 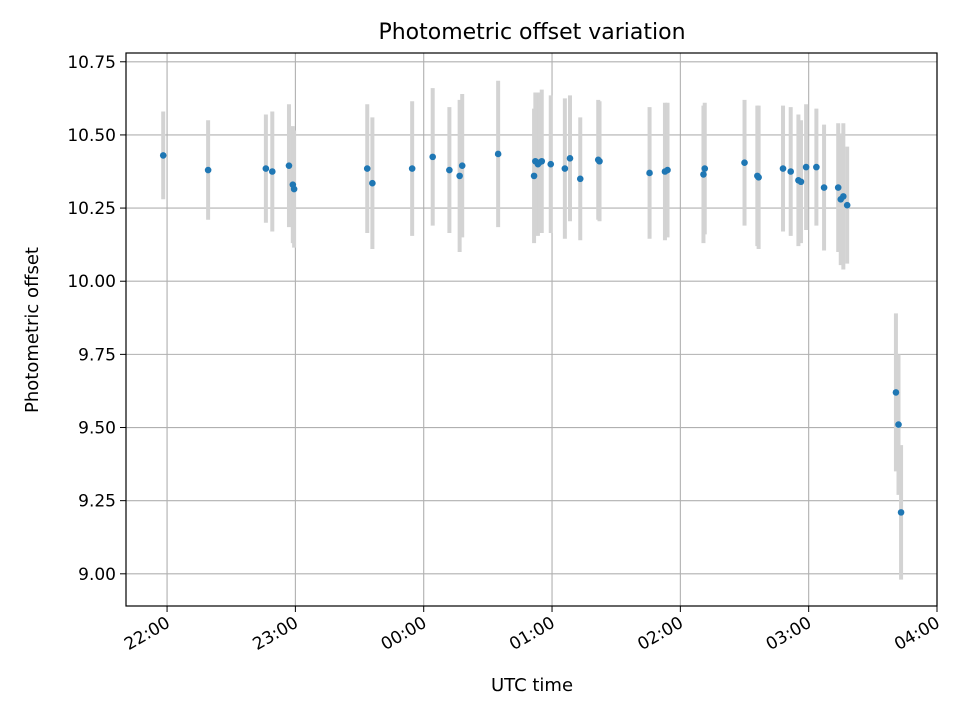 I want to click on y-tick-label: 9.00, so click(x=97, y=575).